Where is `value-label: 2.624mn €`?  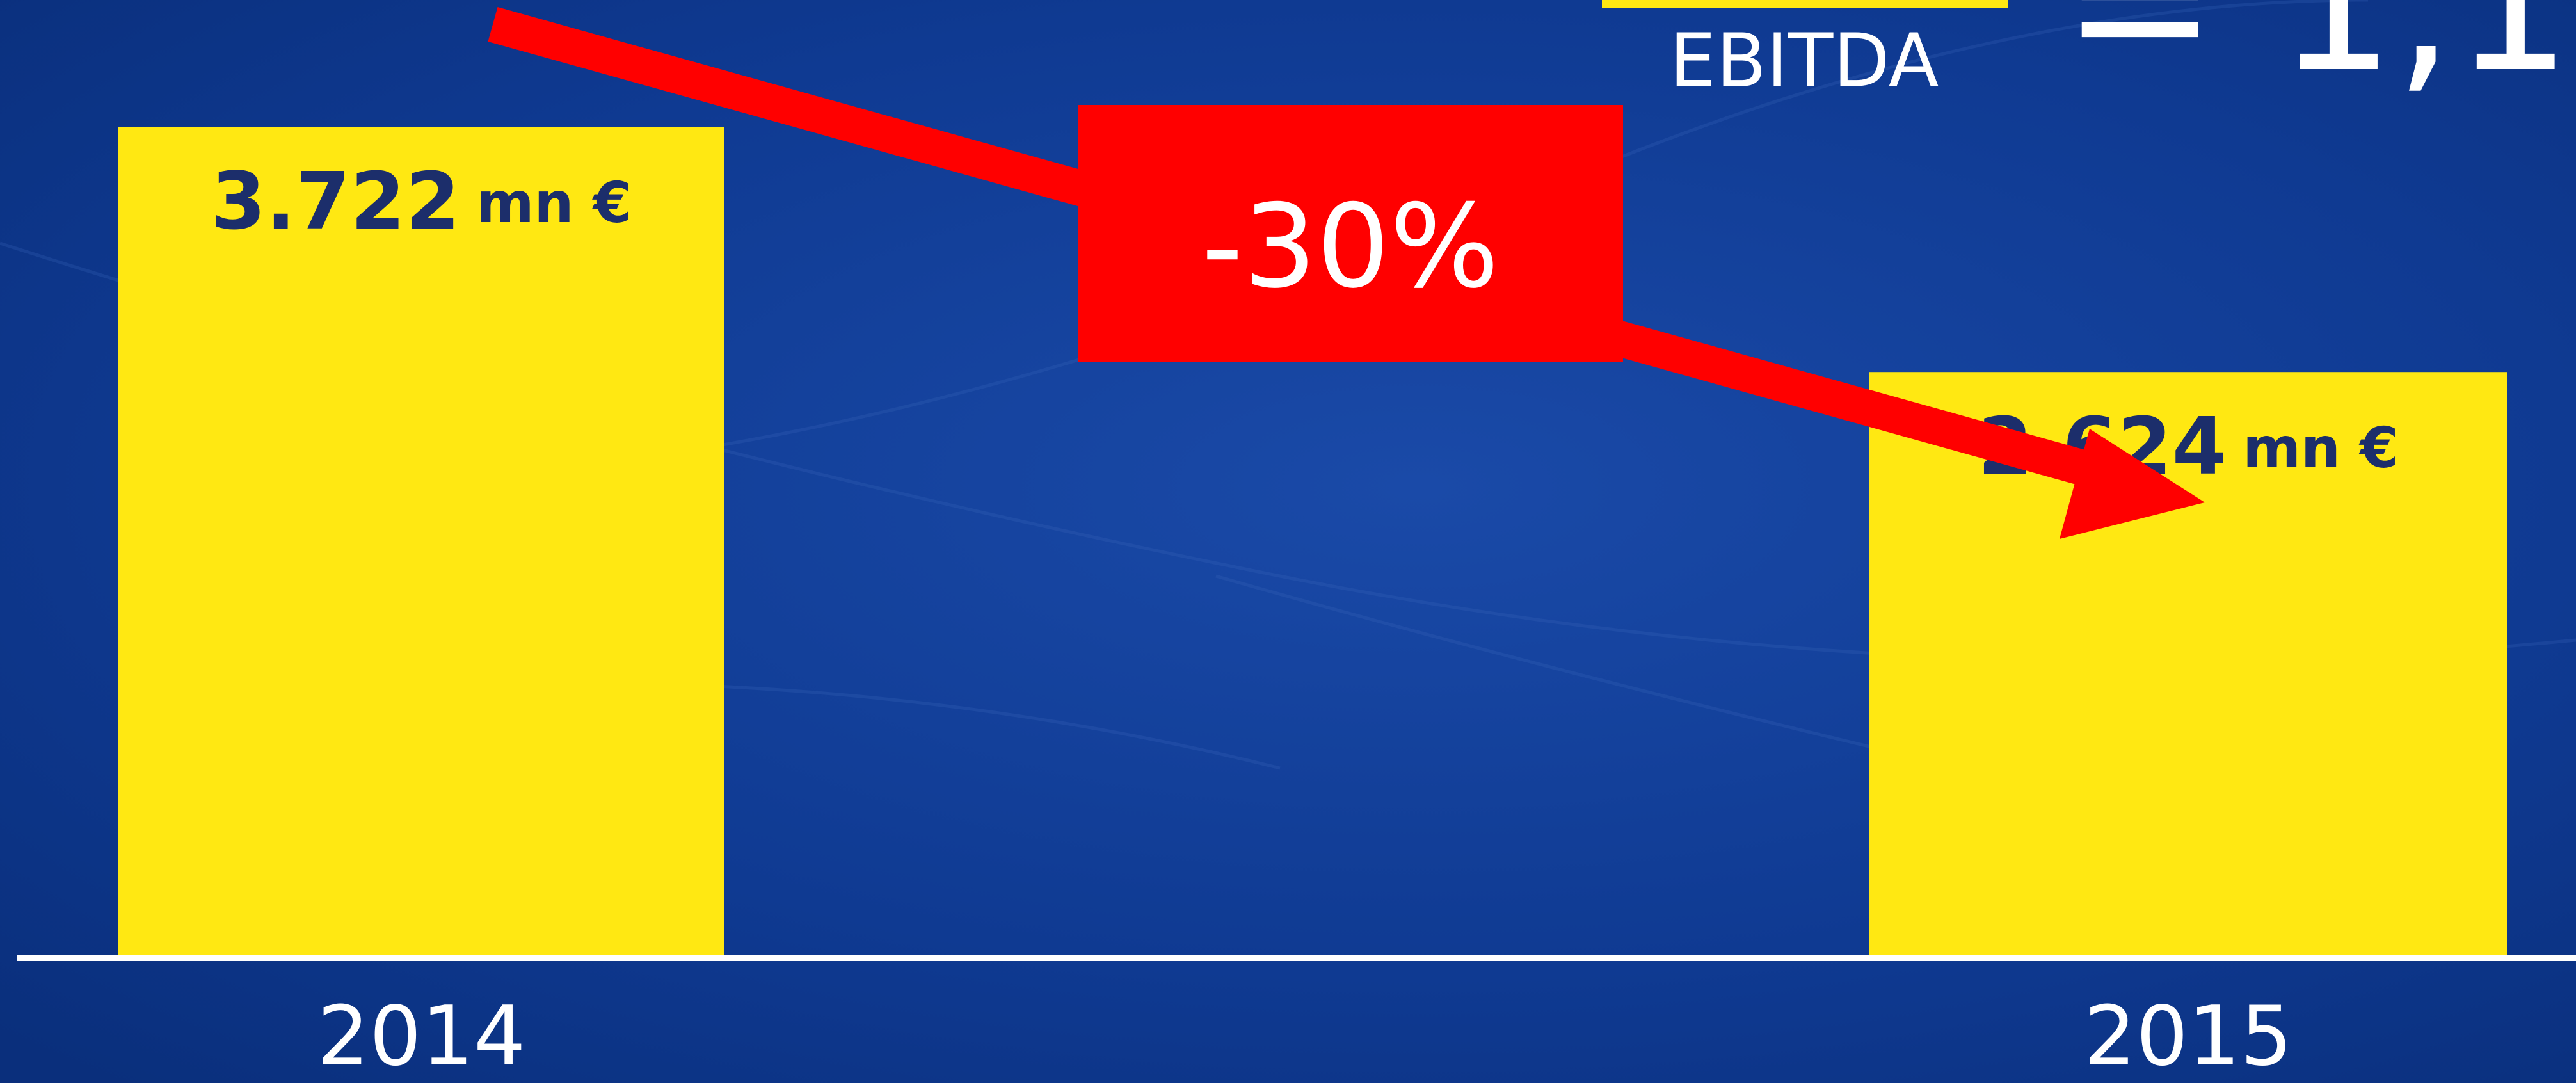
value-label: 2.624mn € is located at coordinates (2188, 447).